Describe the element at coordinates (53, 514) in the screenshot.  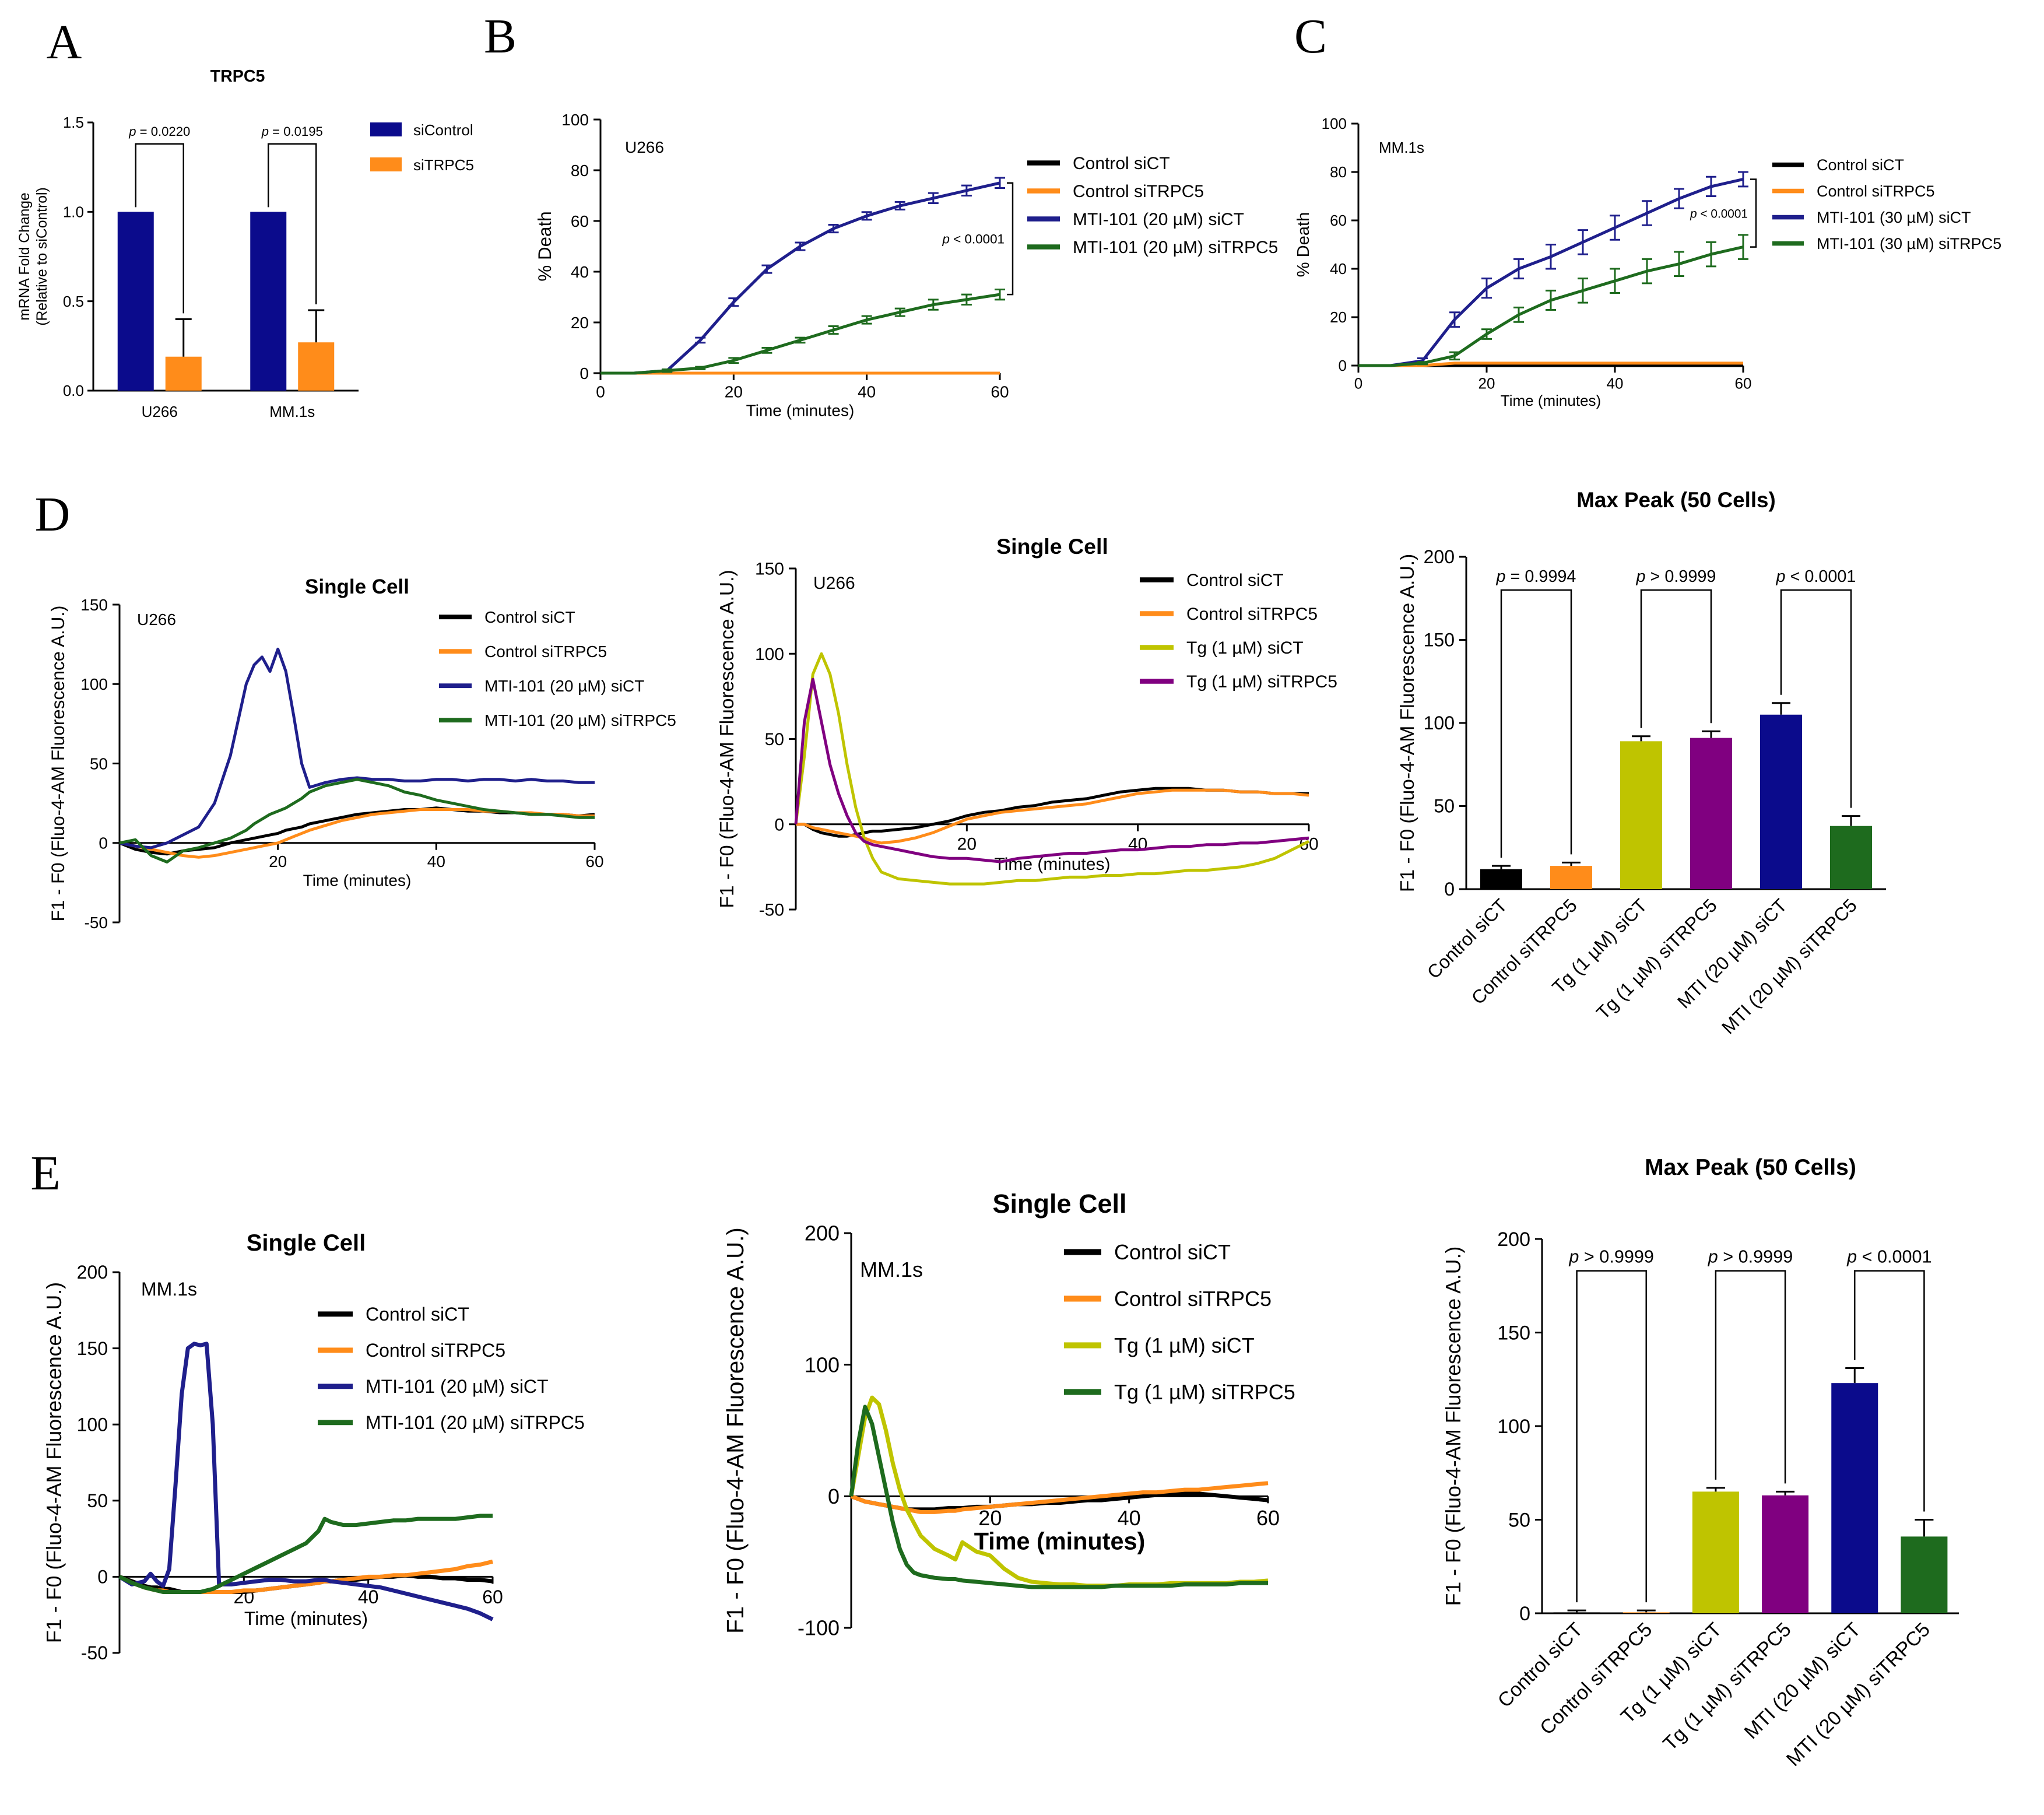
I see `panel-label-D: D` at that location.